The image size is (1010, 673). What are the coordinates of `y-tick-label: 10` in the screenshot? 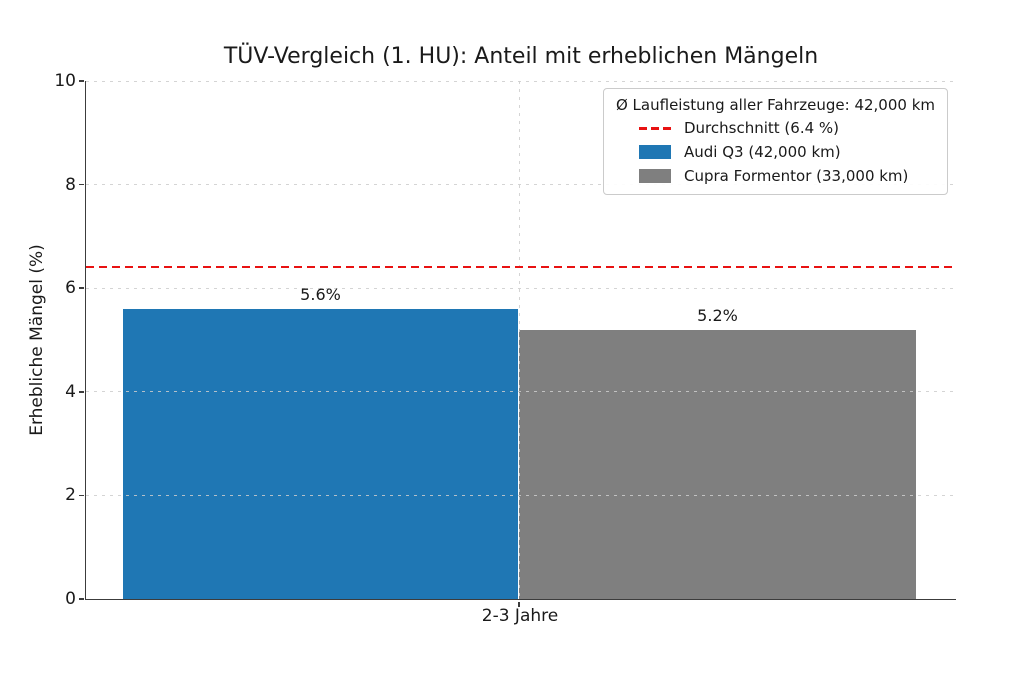 It's located at (65, 81).